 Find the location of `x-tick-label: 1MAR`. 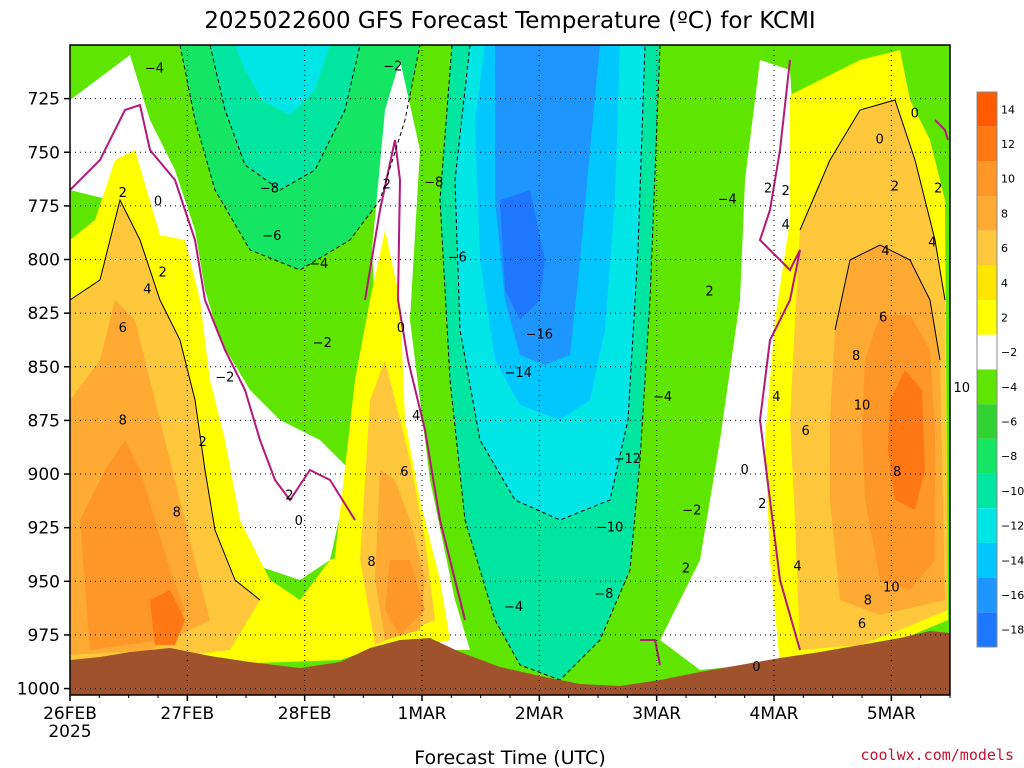

x-tick-label: 1MAR is located at coordinates (422, 714).